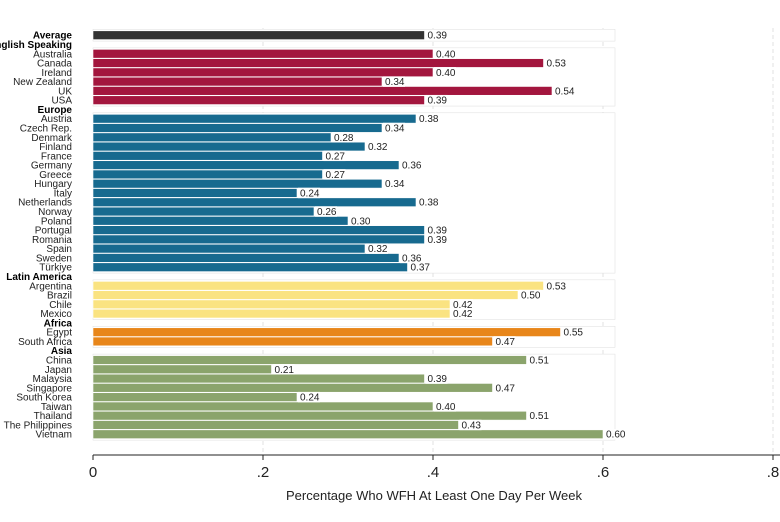 The image size is (780, 522). Describe the element at coordinates (59, 333) in the screenshot. I see `category-label-4-0: Egypt` at that location.